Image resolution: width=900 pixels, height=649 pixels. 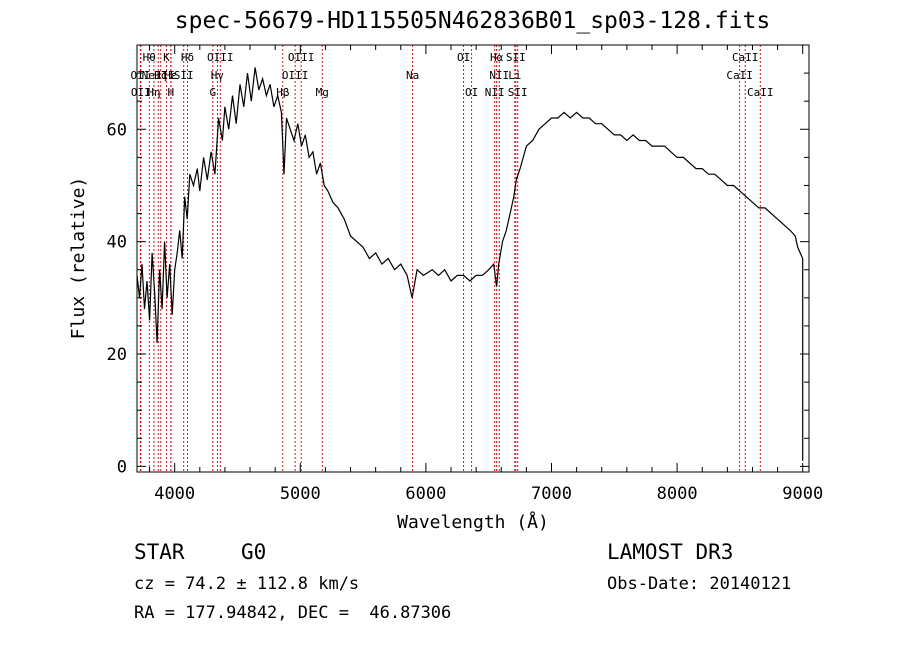 What do you see at coordinates (159, 552) in the screenshot?
I see `object-class: STAR` at bounding box center [159, 552].